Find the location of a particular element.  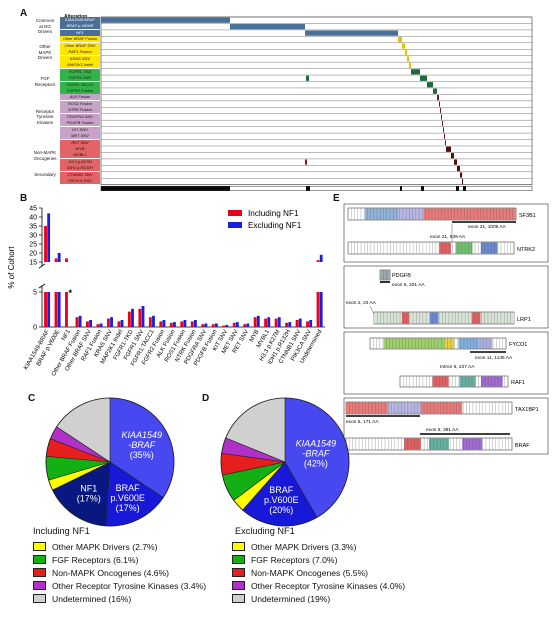

x-tick-label: NF1 is located at coordinates (66, 334).